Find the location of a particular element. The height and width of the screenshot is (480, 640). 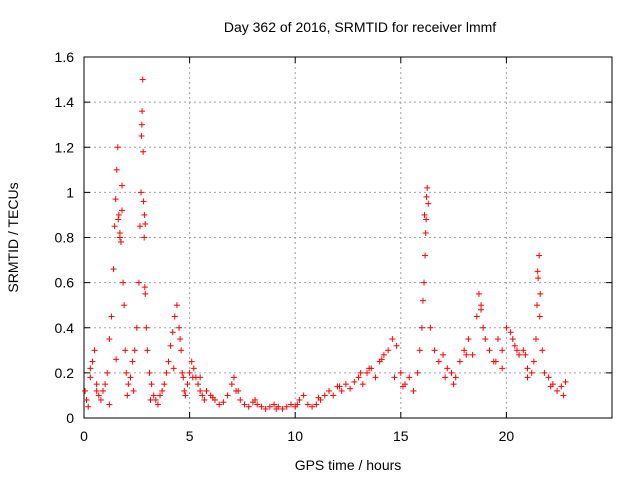

x-axis-label: GPS time / hours is located at coordinates (348, 465).